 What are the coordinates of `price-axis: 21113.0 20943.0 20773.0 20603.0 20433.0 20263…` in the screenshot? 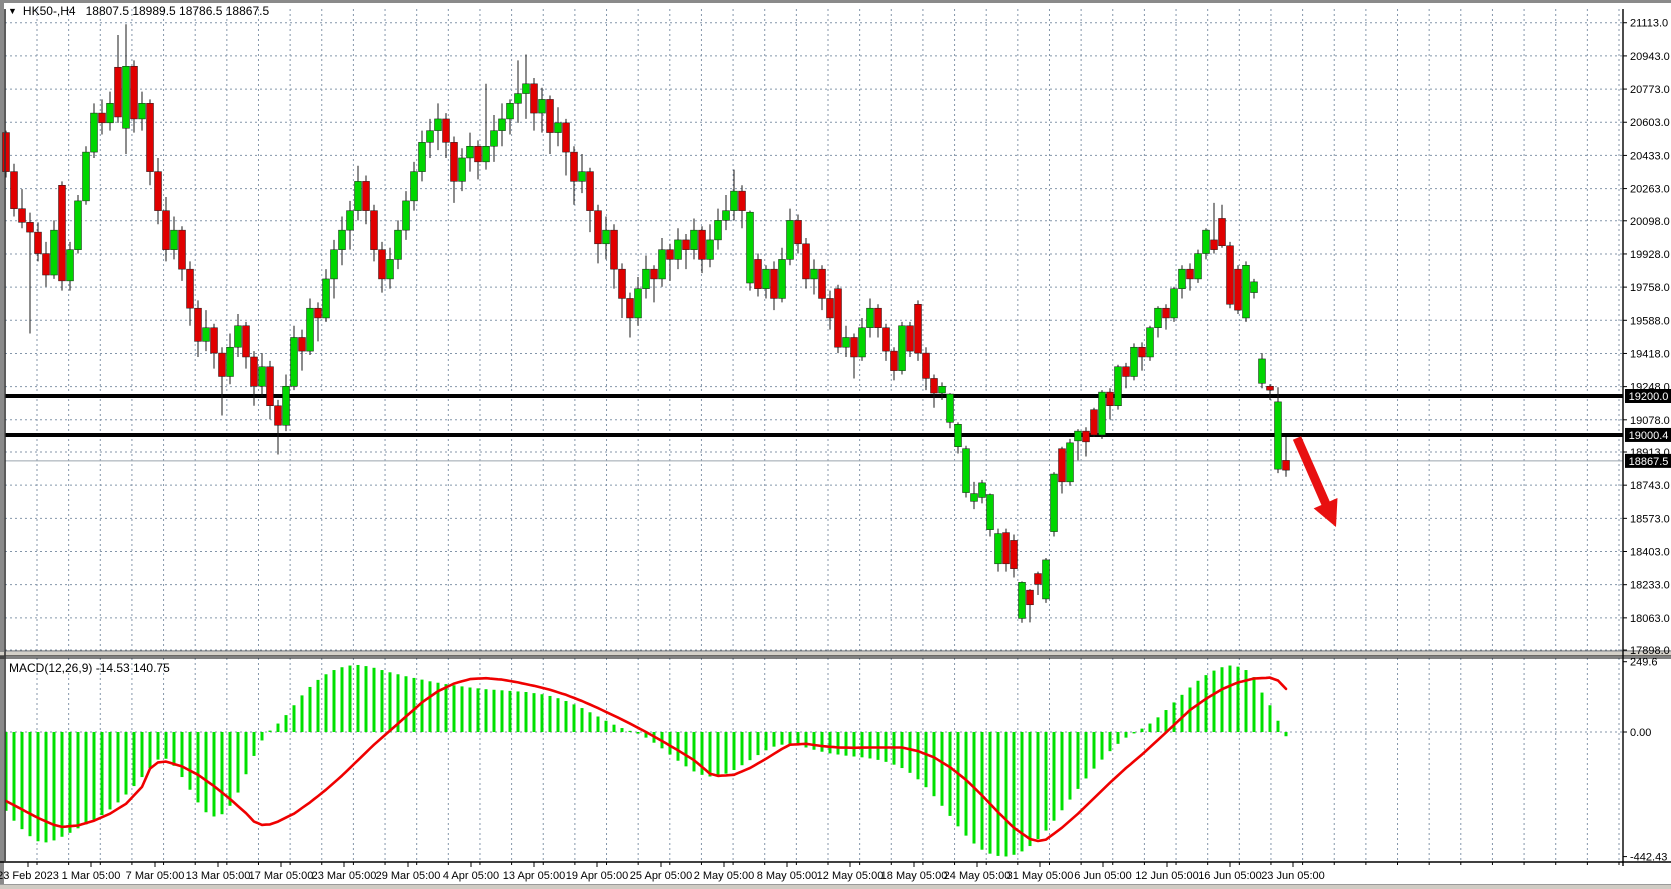 It's located at (1647, 337).